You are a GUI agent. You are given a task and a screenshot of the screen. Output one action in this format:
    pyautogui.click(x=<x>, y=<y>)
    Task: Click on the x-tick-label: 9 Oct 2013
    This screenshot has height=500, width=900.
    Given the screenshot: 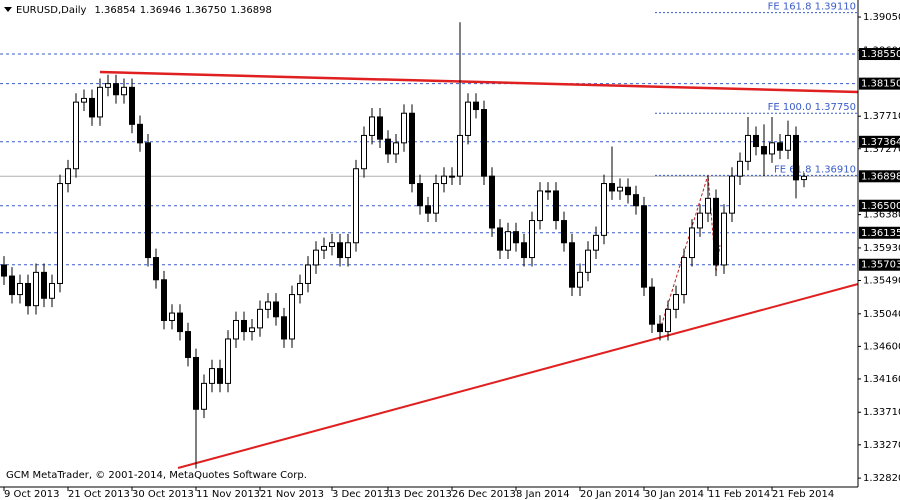 What is the action you would take?
    pyautogui.click(x=31, y=494)
    